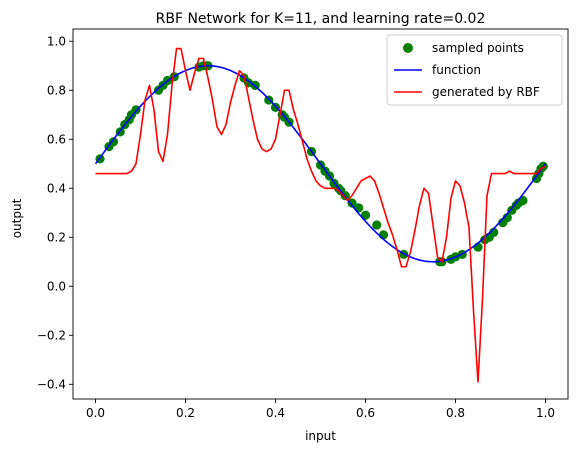 This screenshot has height=453, width=578. What do you see at coordinates (51, 384) in the screenshot?
I see `y-tick-label: −0.4` at bounding box center [51, 384].